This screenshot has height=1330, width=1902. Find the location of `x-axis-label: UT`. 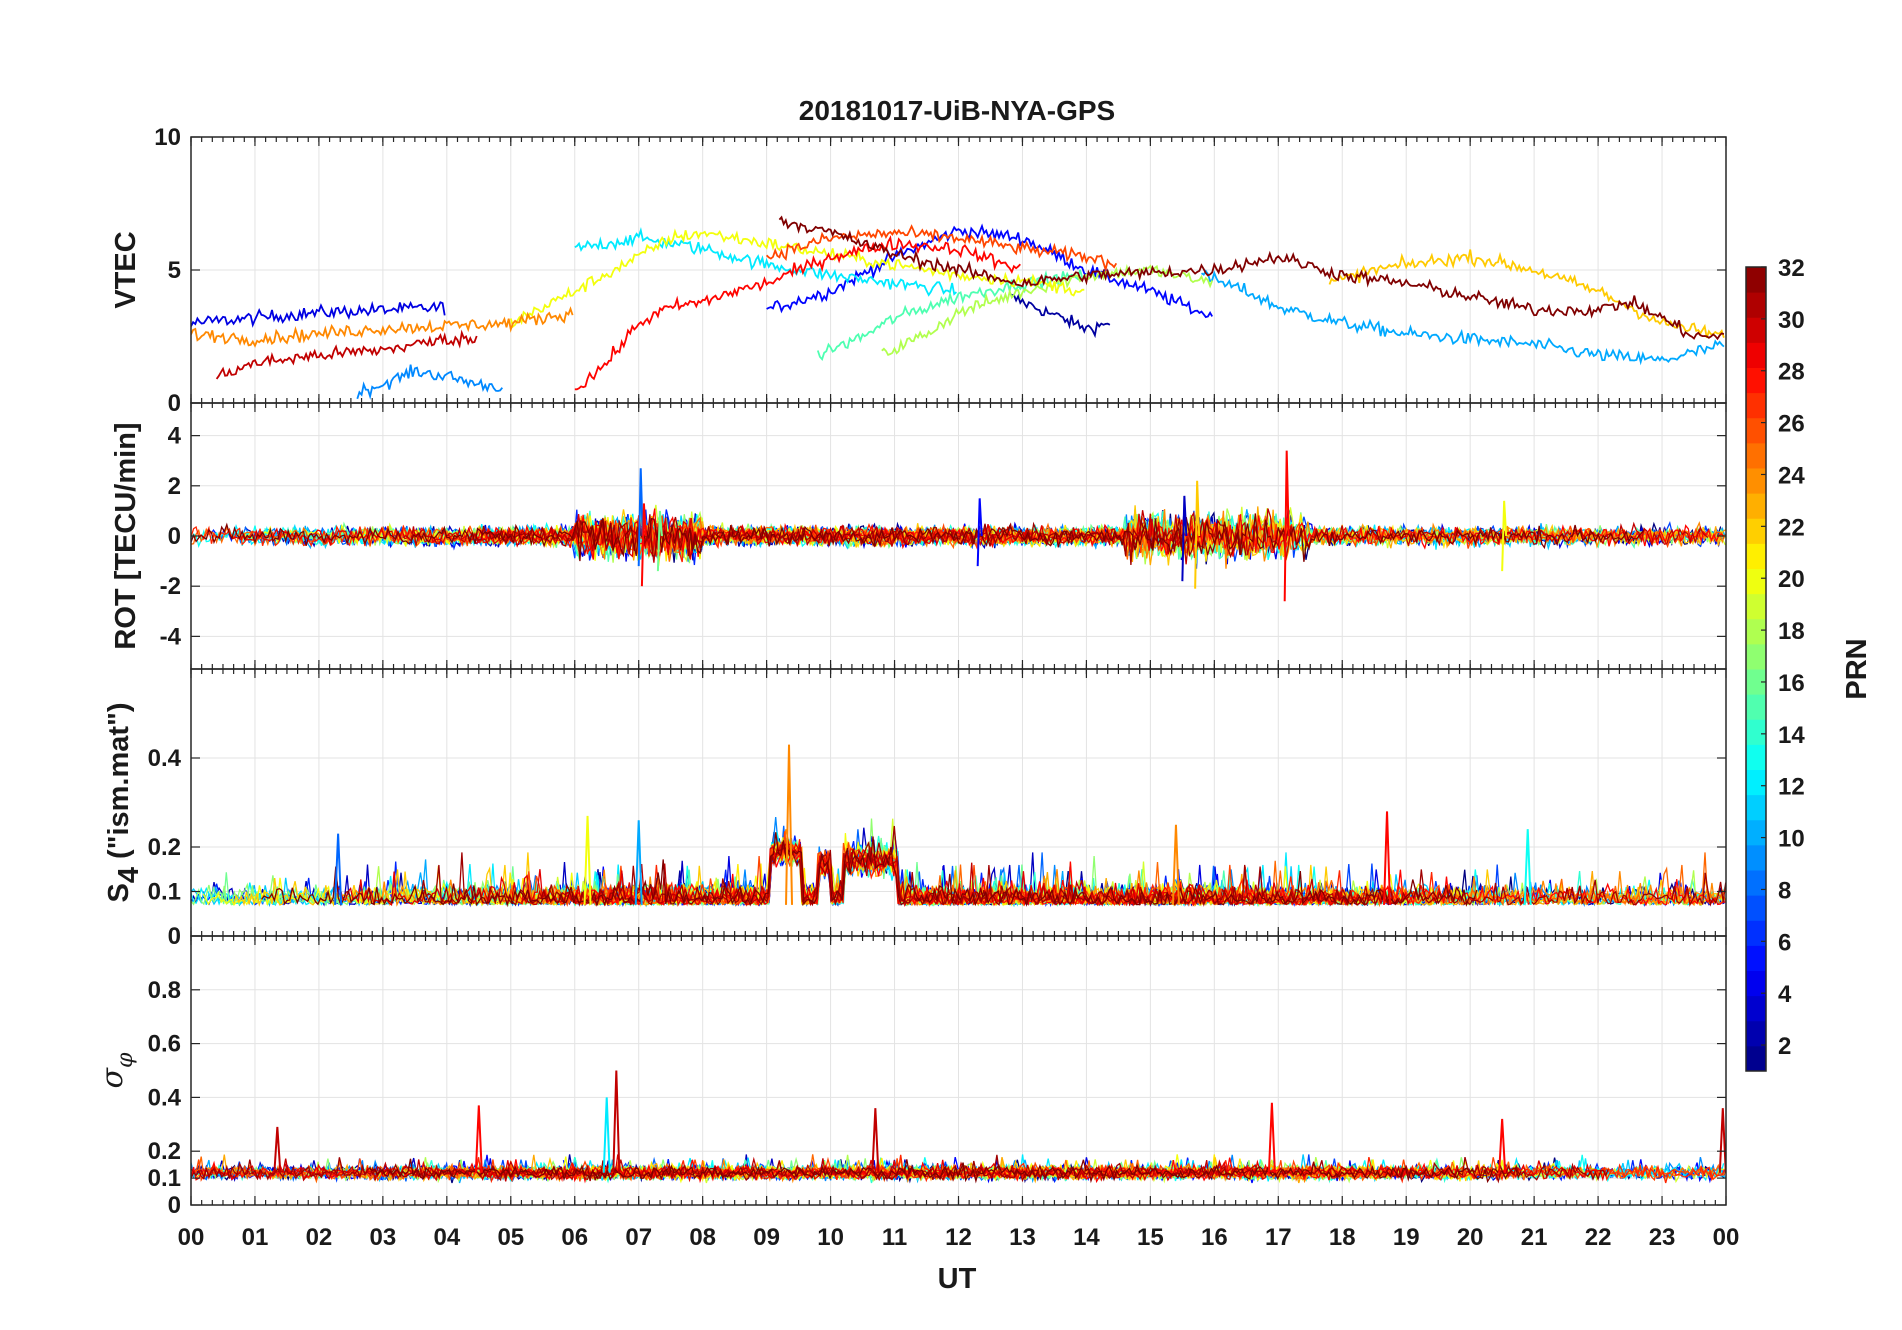

x-axis-label: UT is located at coordinates (957, 1279).